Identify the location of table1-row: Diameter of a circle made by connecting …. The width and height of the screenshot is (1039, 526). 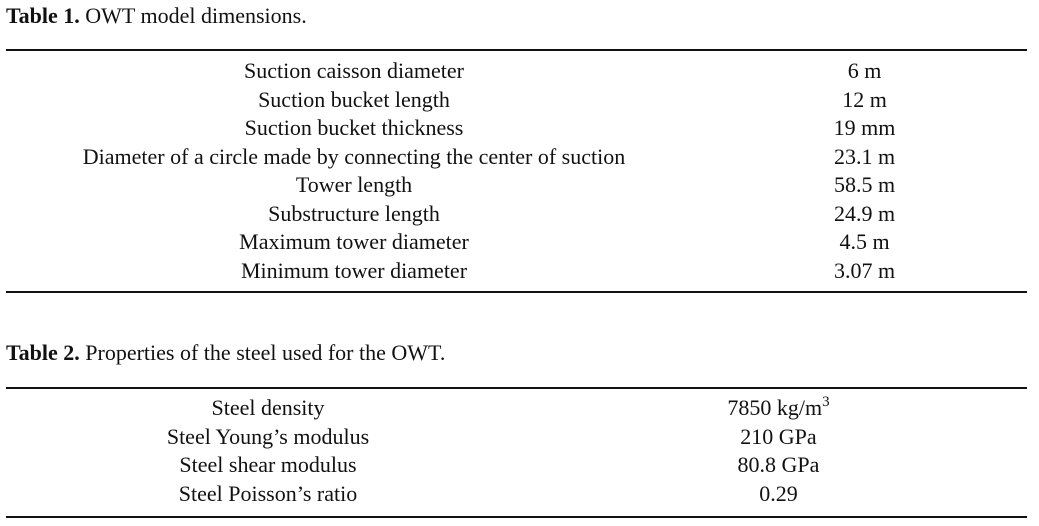
(516, 157).